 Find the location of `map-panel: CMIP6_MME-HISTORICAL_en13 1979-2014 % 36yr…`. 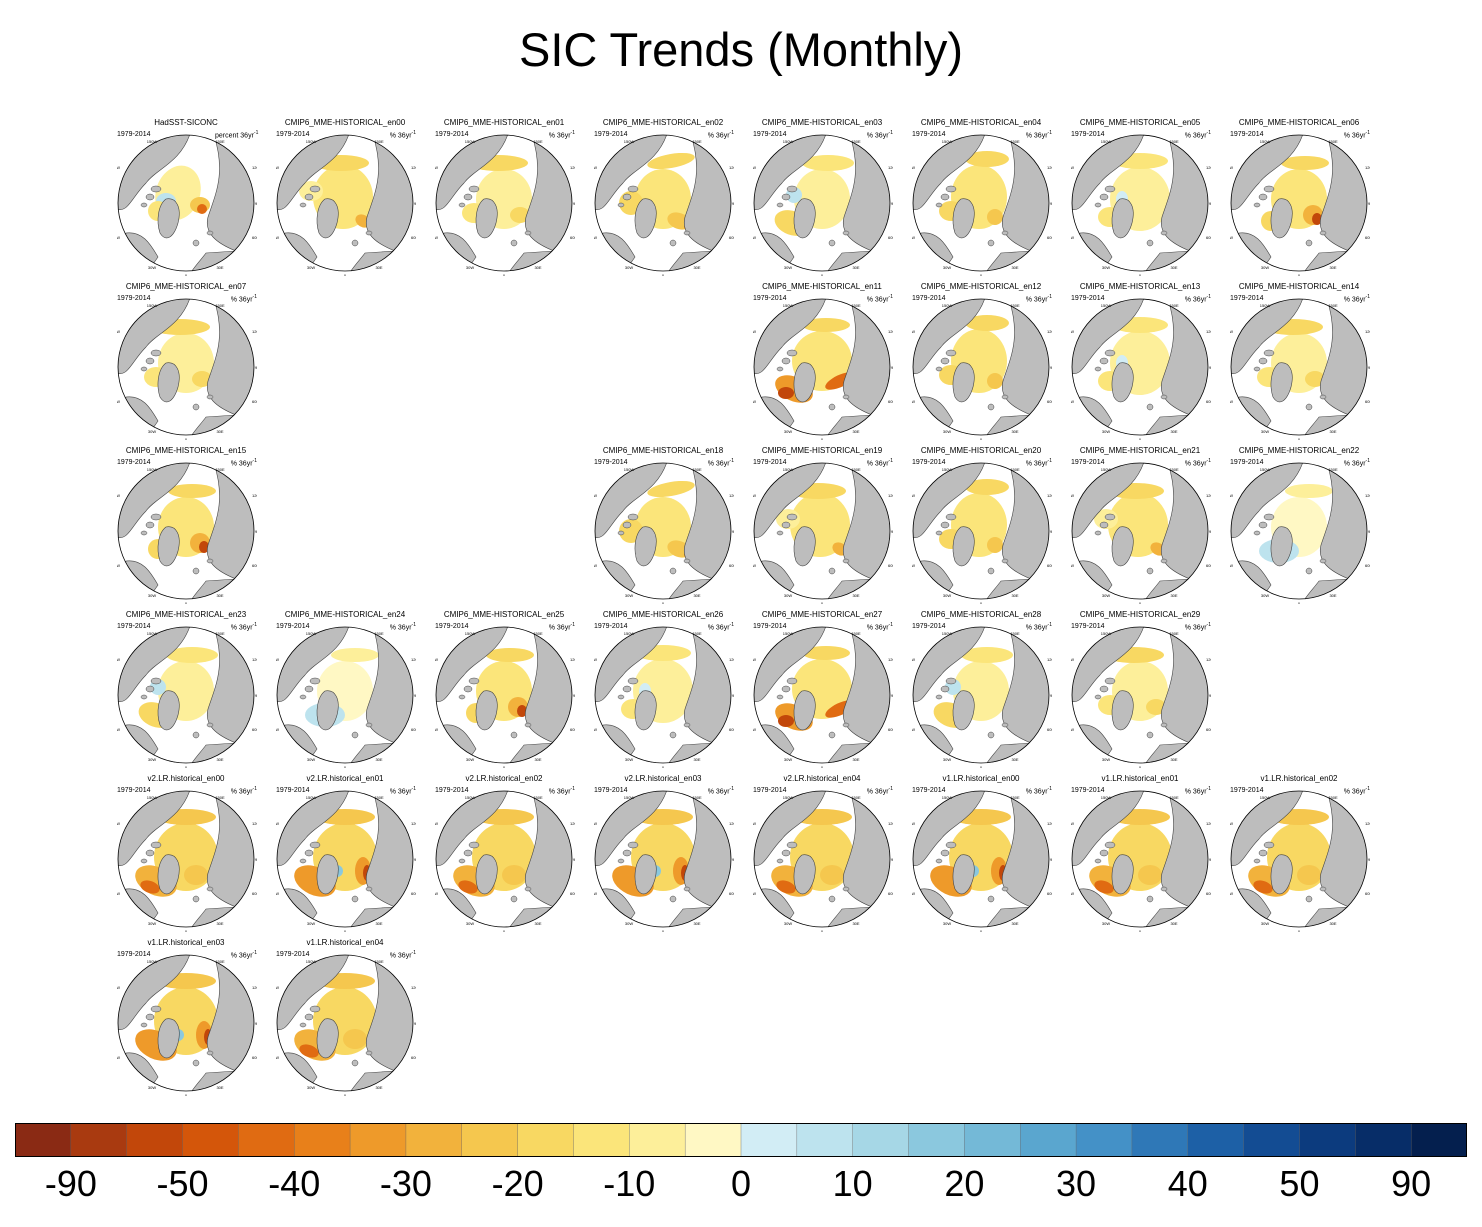

map-panel: CMIP6_MME-HISTORICAL_en13 1979-2014 % 36yr… is located at coordinates (1150, 361).